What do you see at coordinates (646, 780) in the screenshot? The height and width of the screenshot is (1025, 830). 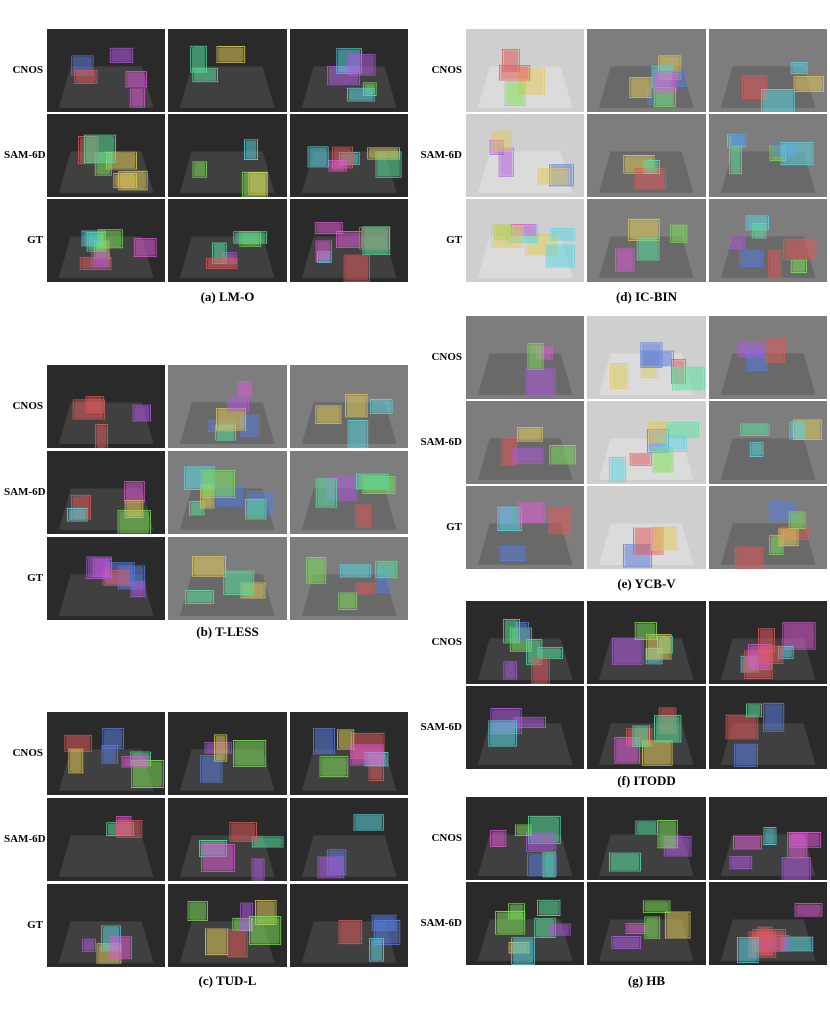 I see `panel-caption: (f) ITODD` at bounding box center [646, 780].